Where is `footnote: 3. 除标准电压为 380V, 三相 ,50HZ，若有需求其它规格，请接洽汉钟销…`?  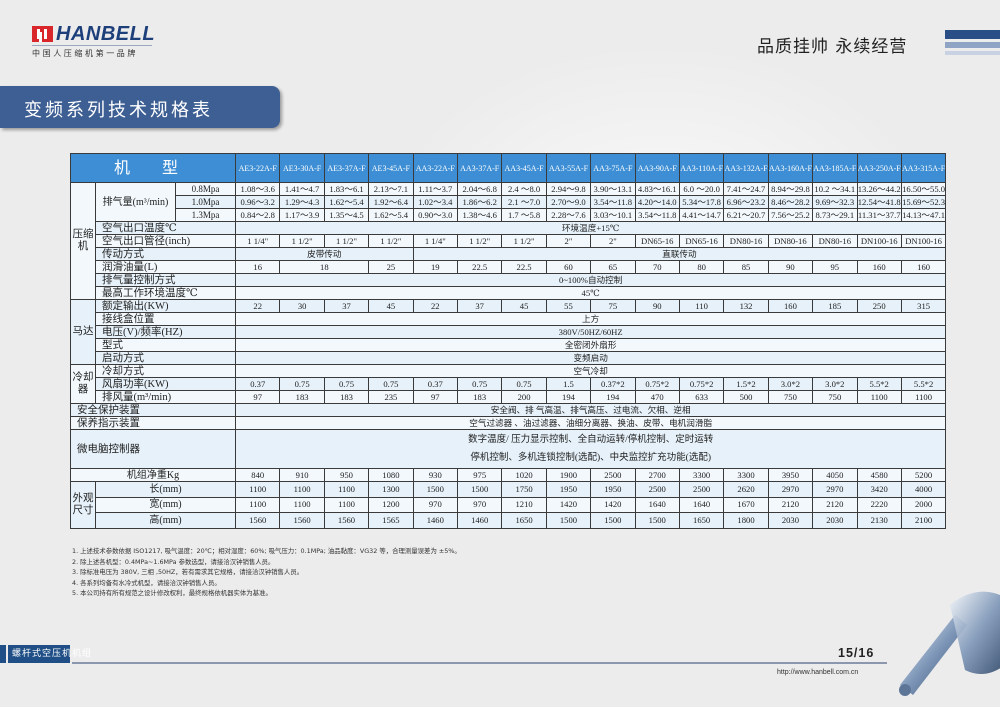
footnote: 3. 除标准电压为 380V, 三相 ,50HZ，若有需求其它规格，请接洽汉钟销… is located at coordinates (188, 572).